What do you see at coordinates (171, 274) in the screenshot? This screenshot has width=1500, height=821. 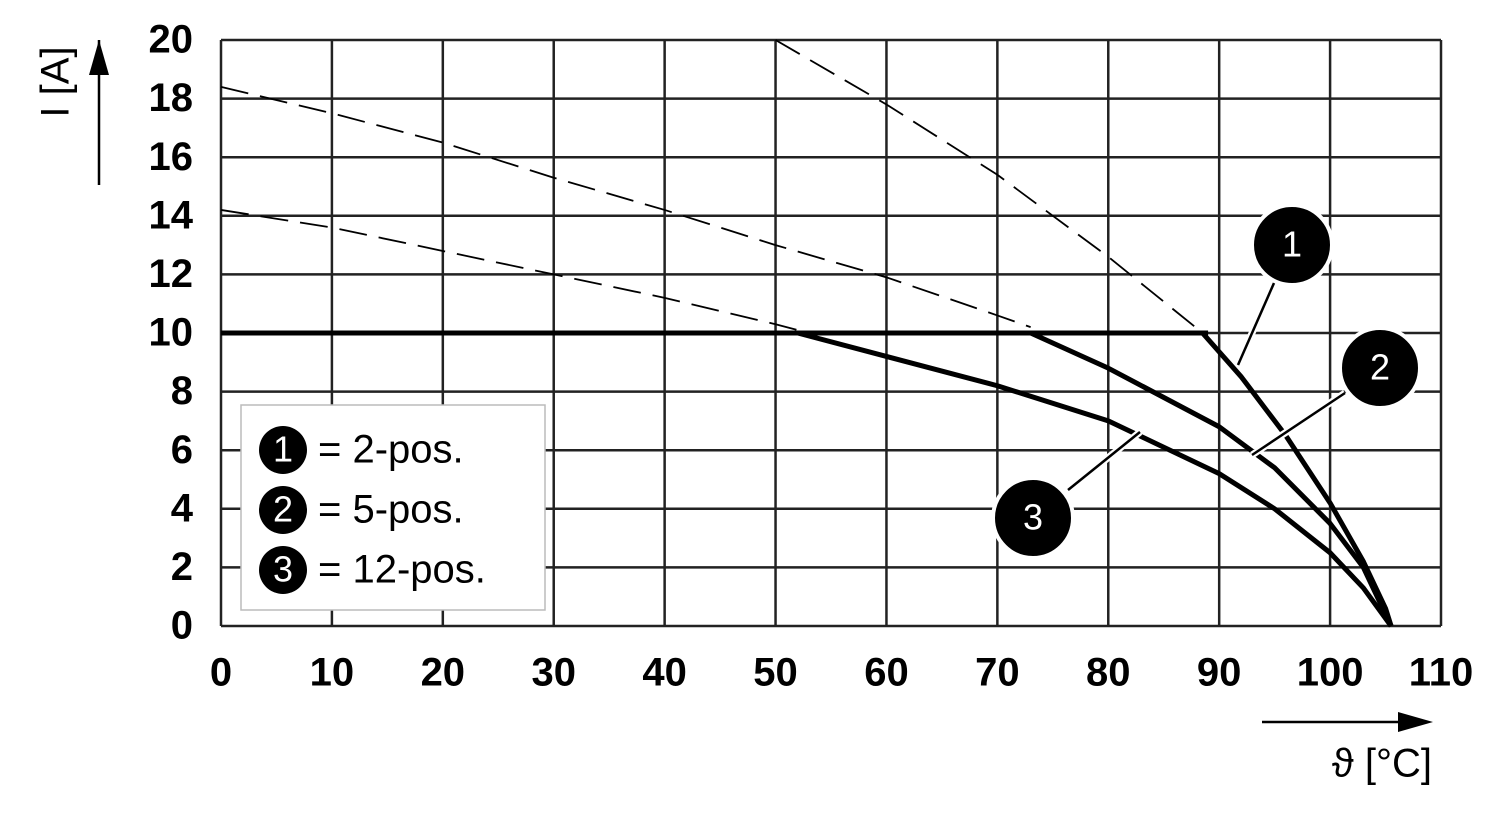 I see `y-tick-label: 12` at bounding box center [171, 274].